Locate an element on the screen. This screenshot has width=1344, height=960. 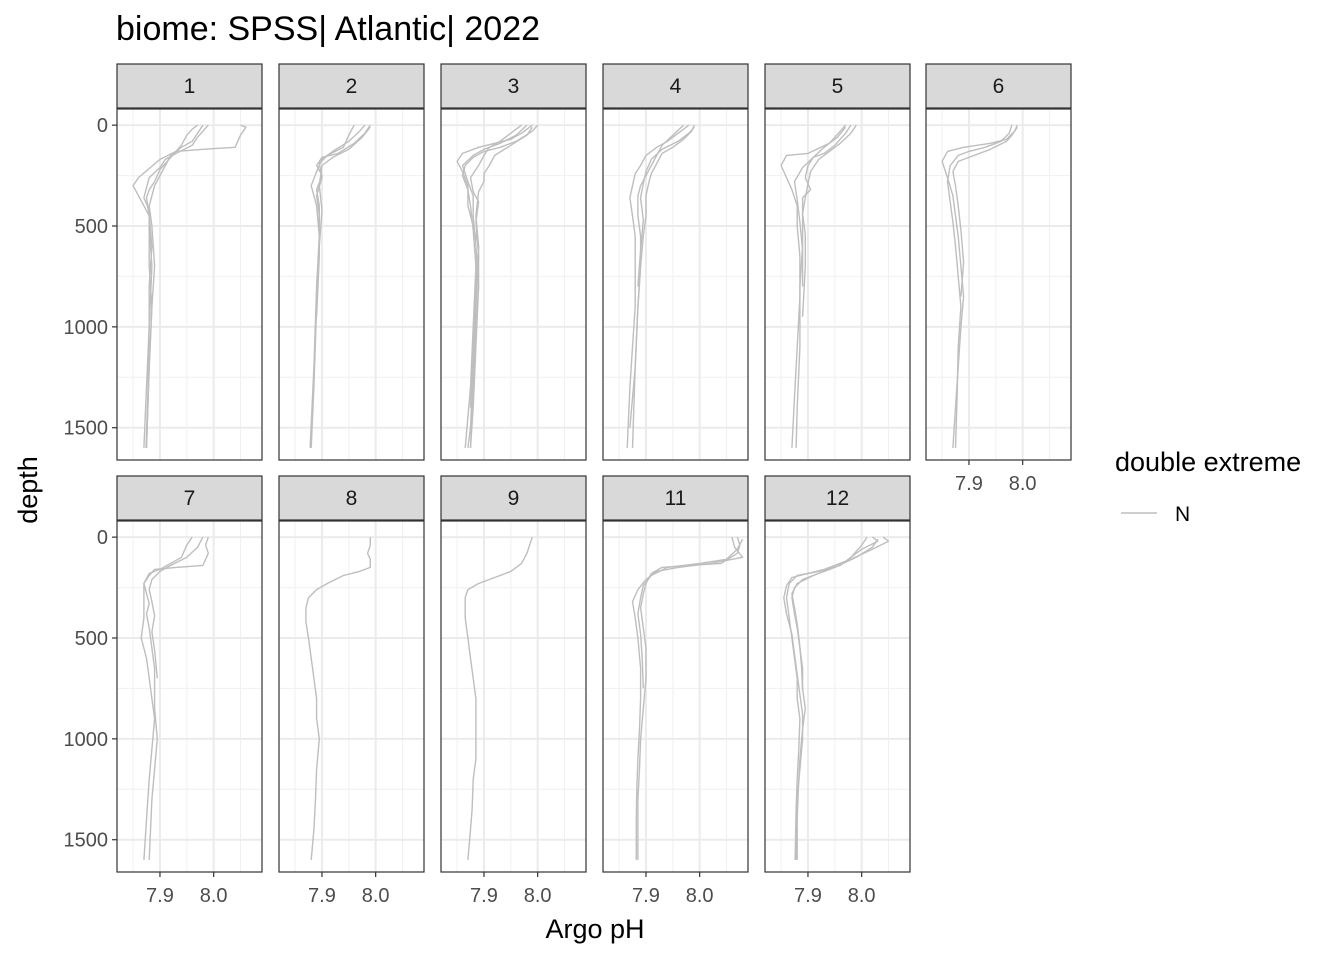
facet-strip-label: 12 is located at coordinates (837, 498).